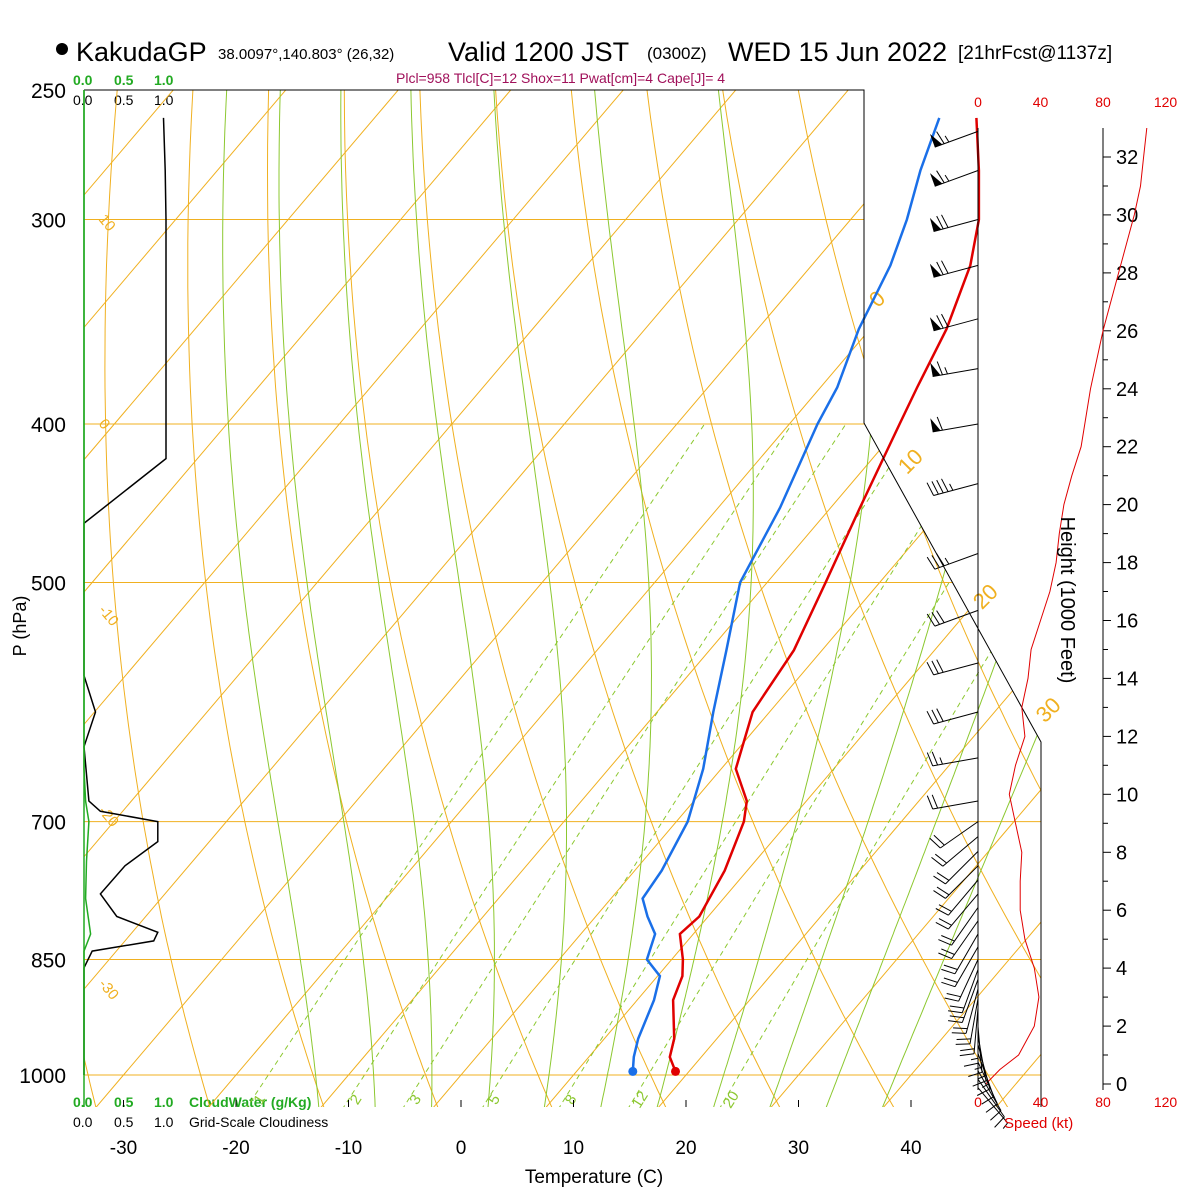 The width and height of the screenshot is (1200, 1200). Describe the element at coordinates (62, 49) in the screenshot. I see `station-marker-icon` at that location.